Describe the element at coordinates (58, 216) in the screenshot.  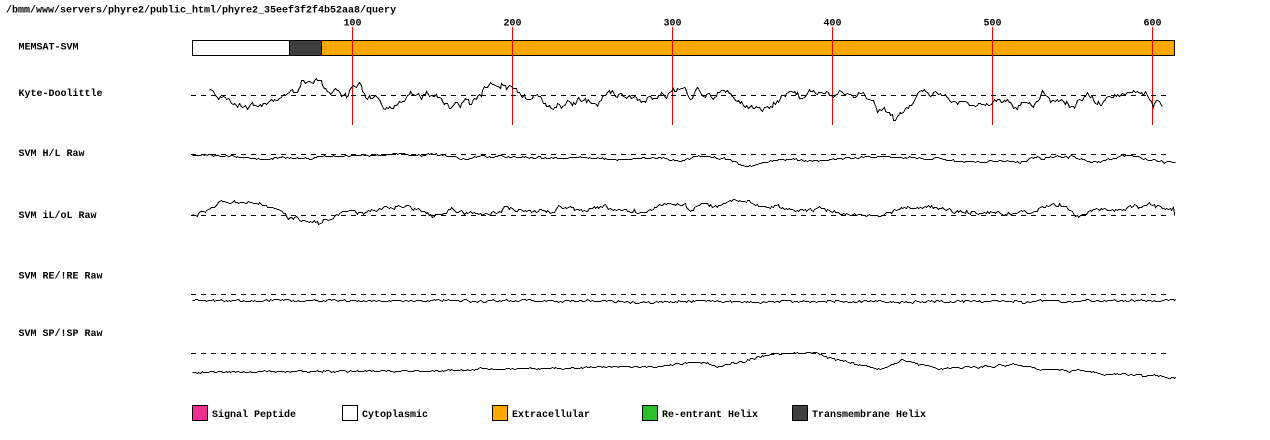
I see `svg-text: SVM iL/oL Raw` at that location.